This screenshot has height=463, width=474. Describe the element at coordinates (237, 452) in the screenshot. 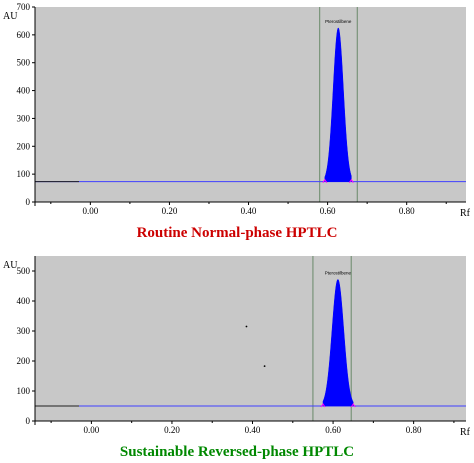

I see `caption-reversed-phase: Sustainable Reversed-phase HPTLC` at that location.